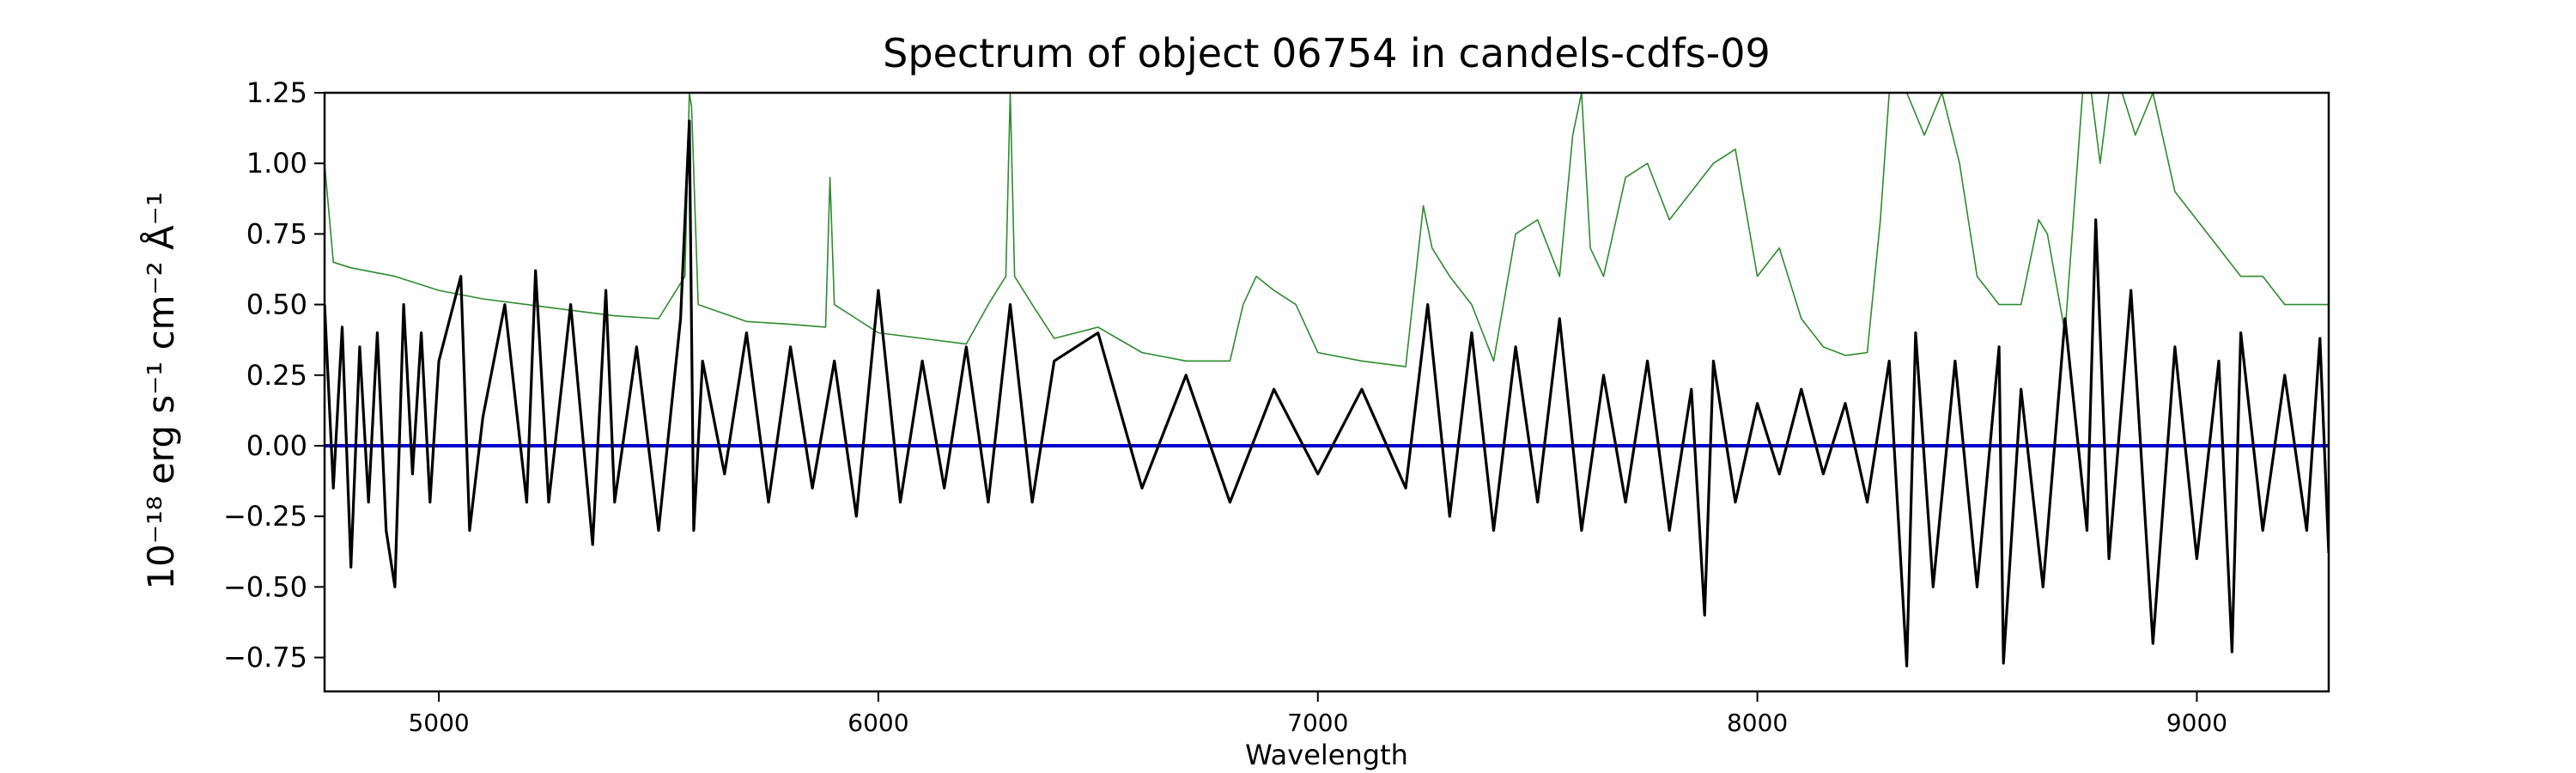  I want to click on x-tick-label: 5000, so click(439, 723).